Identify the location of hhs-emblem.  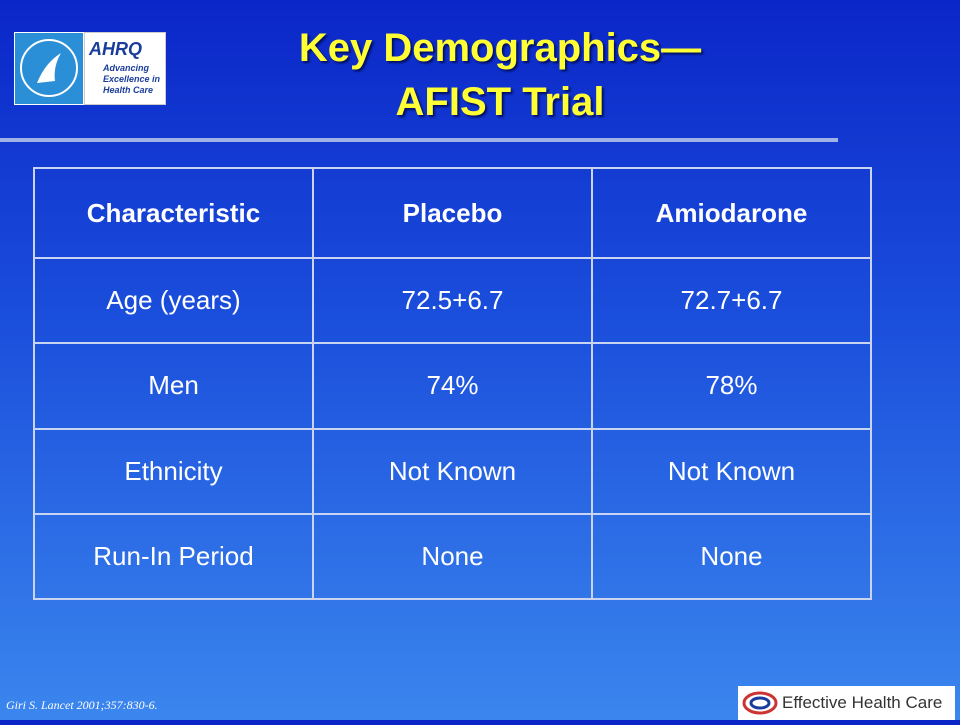
(49, 68).